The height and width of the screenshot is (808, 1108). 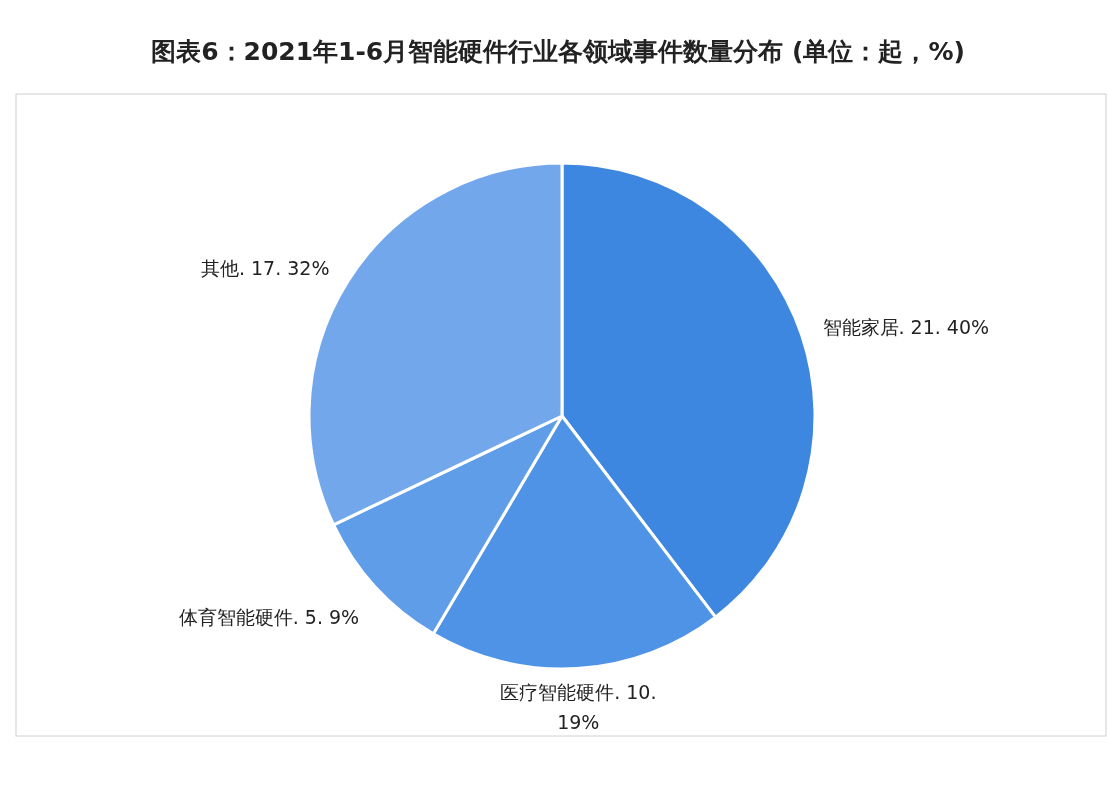 What do you see at coordinates (269, 616) in the screenshot?
I see `slice-label: 体育智能硬件. 5. 9%` at bounding box center [269, 616].